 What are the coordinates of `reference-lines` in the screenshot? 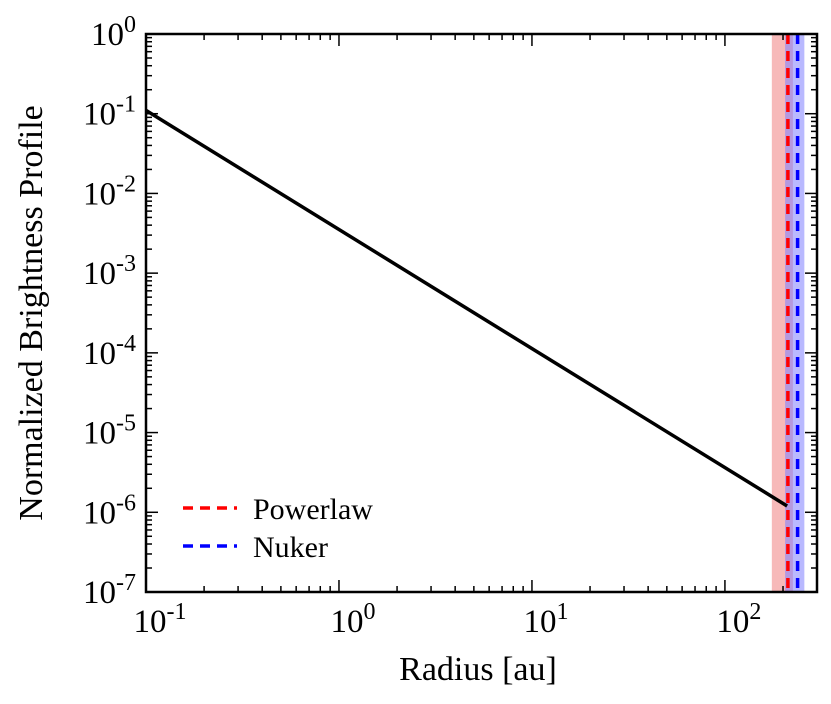 It's located at (793, 313).